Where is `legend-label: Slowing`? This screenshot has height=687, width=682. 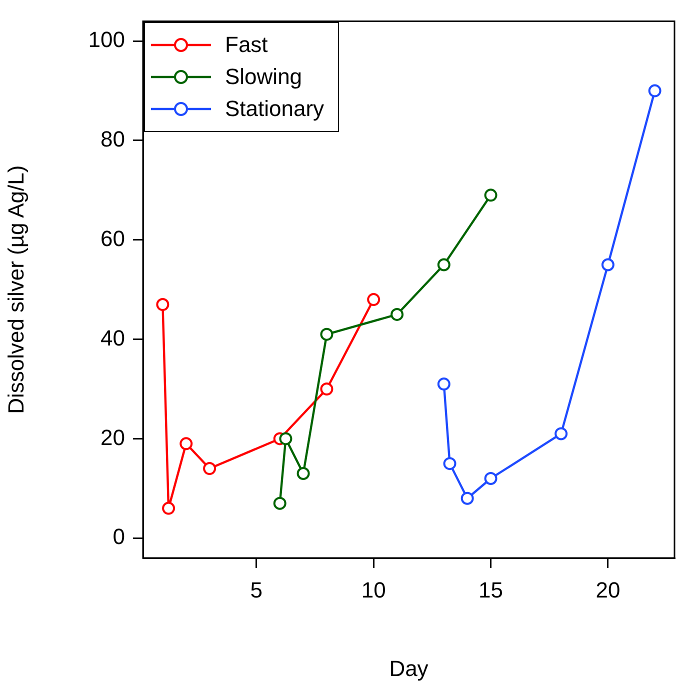
legend-label: Slowing is located at coordinates (263, 77).